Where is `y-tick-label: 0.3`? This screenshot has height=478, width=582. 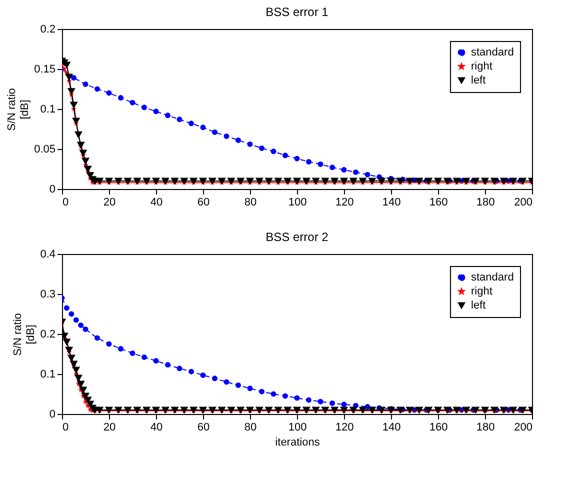
y-tick-label: 0.3 is located at coordinates (48, 294).